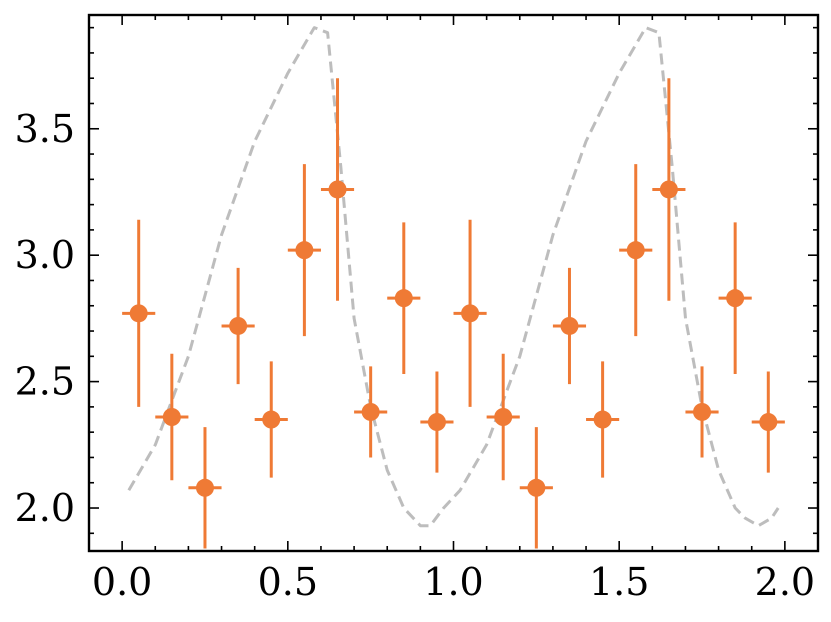 This screenshot has height=622, width=831. What do you see at coordinates (45, 382) in the screenshot?
I see `y-tick-label: 2.5` at bounding box center [45, 382].